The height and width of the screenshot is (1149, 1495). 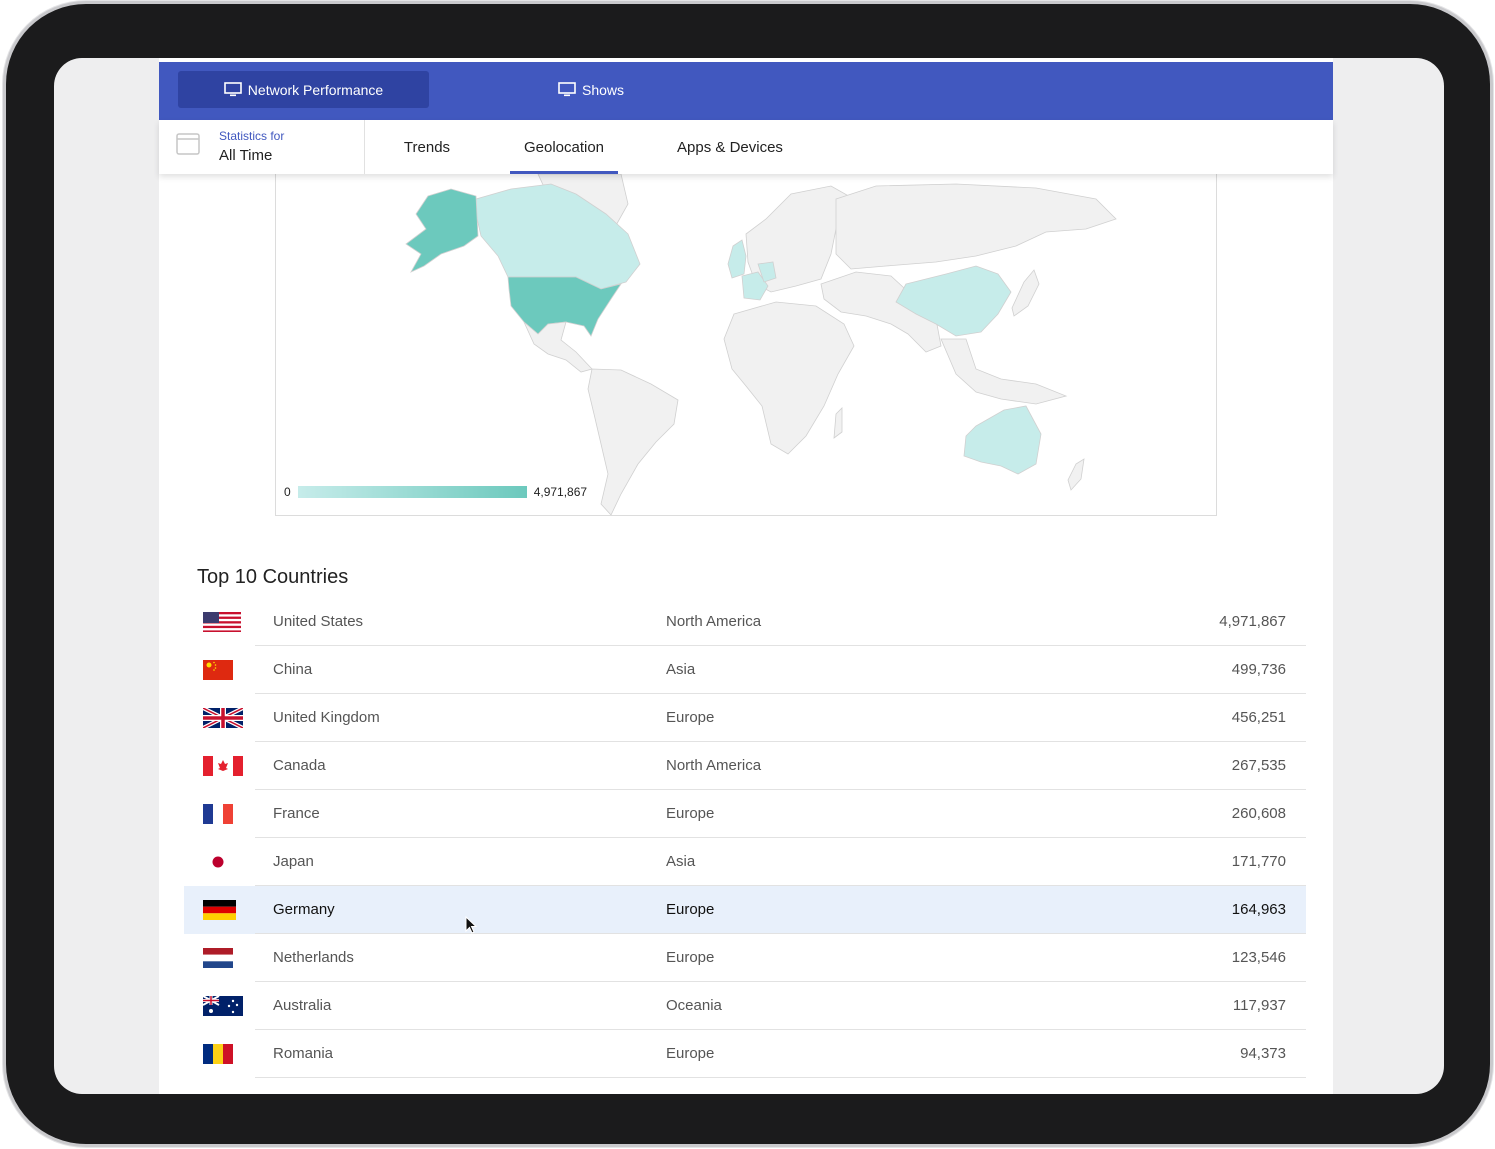 What do you see at coordinates (442, 230) in the screenshot?
I see `map-alaska` at bounding box center [442, 230].